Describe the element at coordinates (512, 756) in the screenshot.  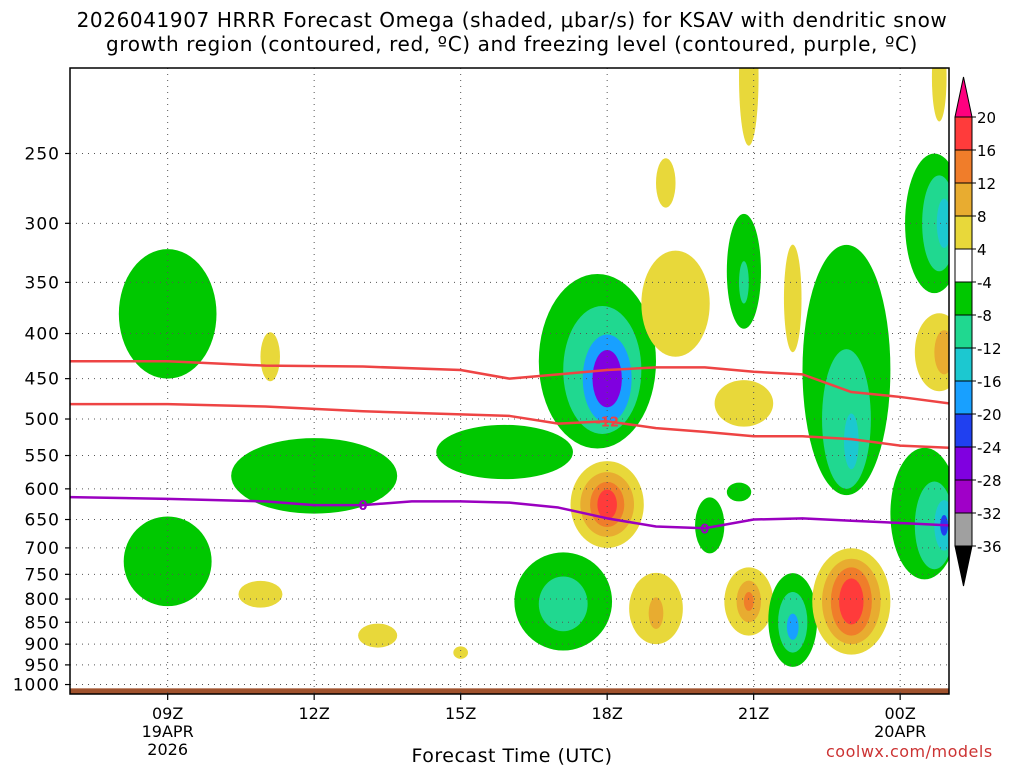
I see `x-axis-label: Forecast Time (UTC)` at that location.